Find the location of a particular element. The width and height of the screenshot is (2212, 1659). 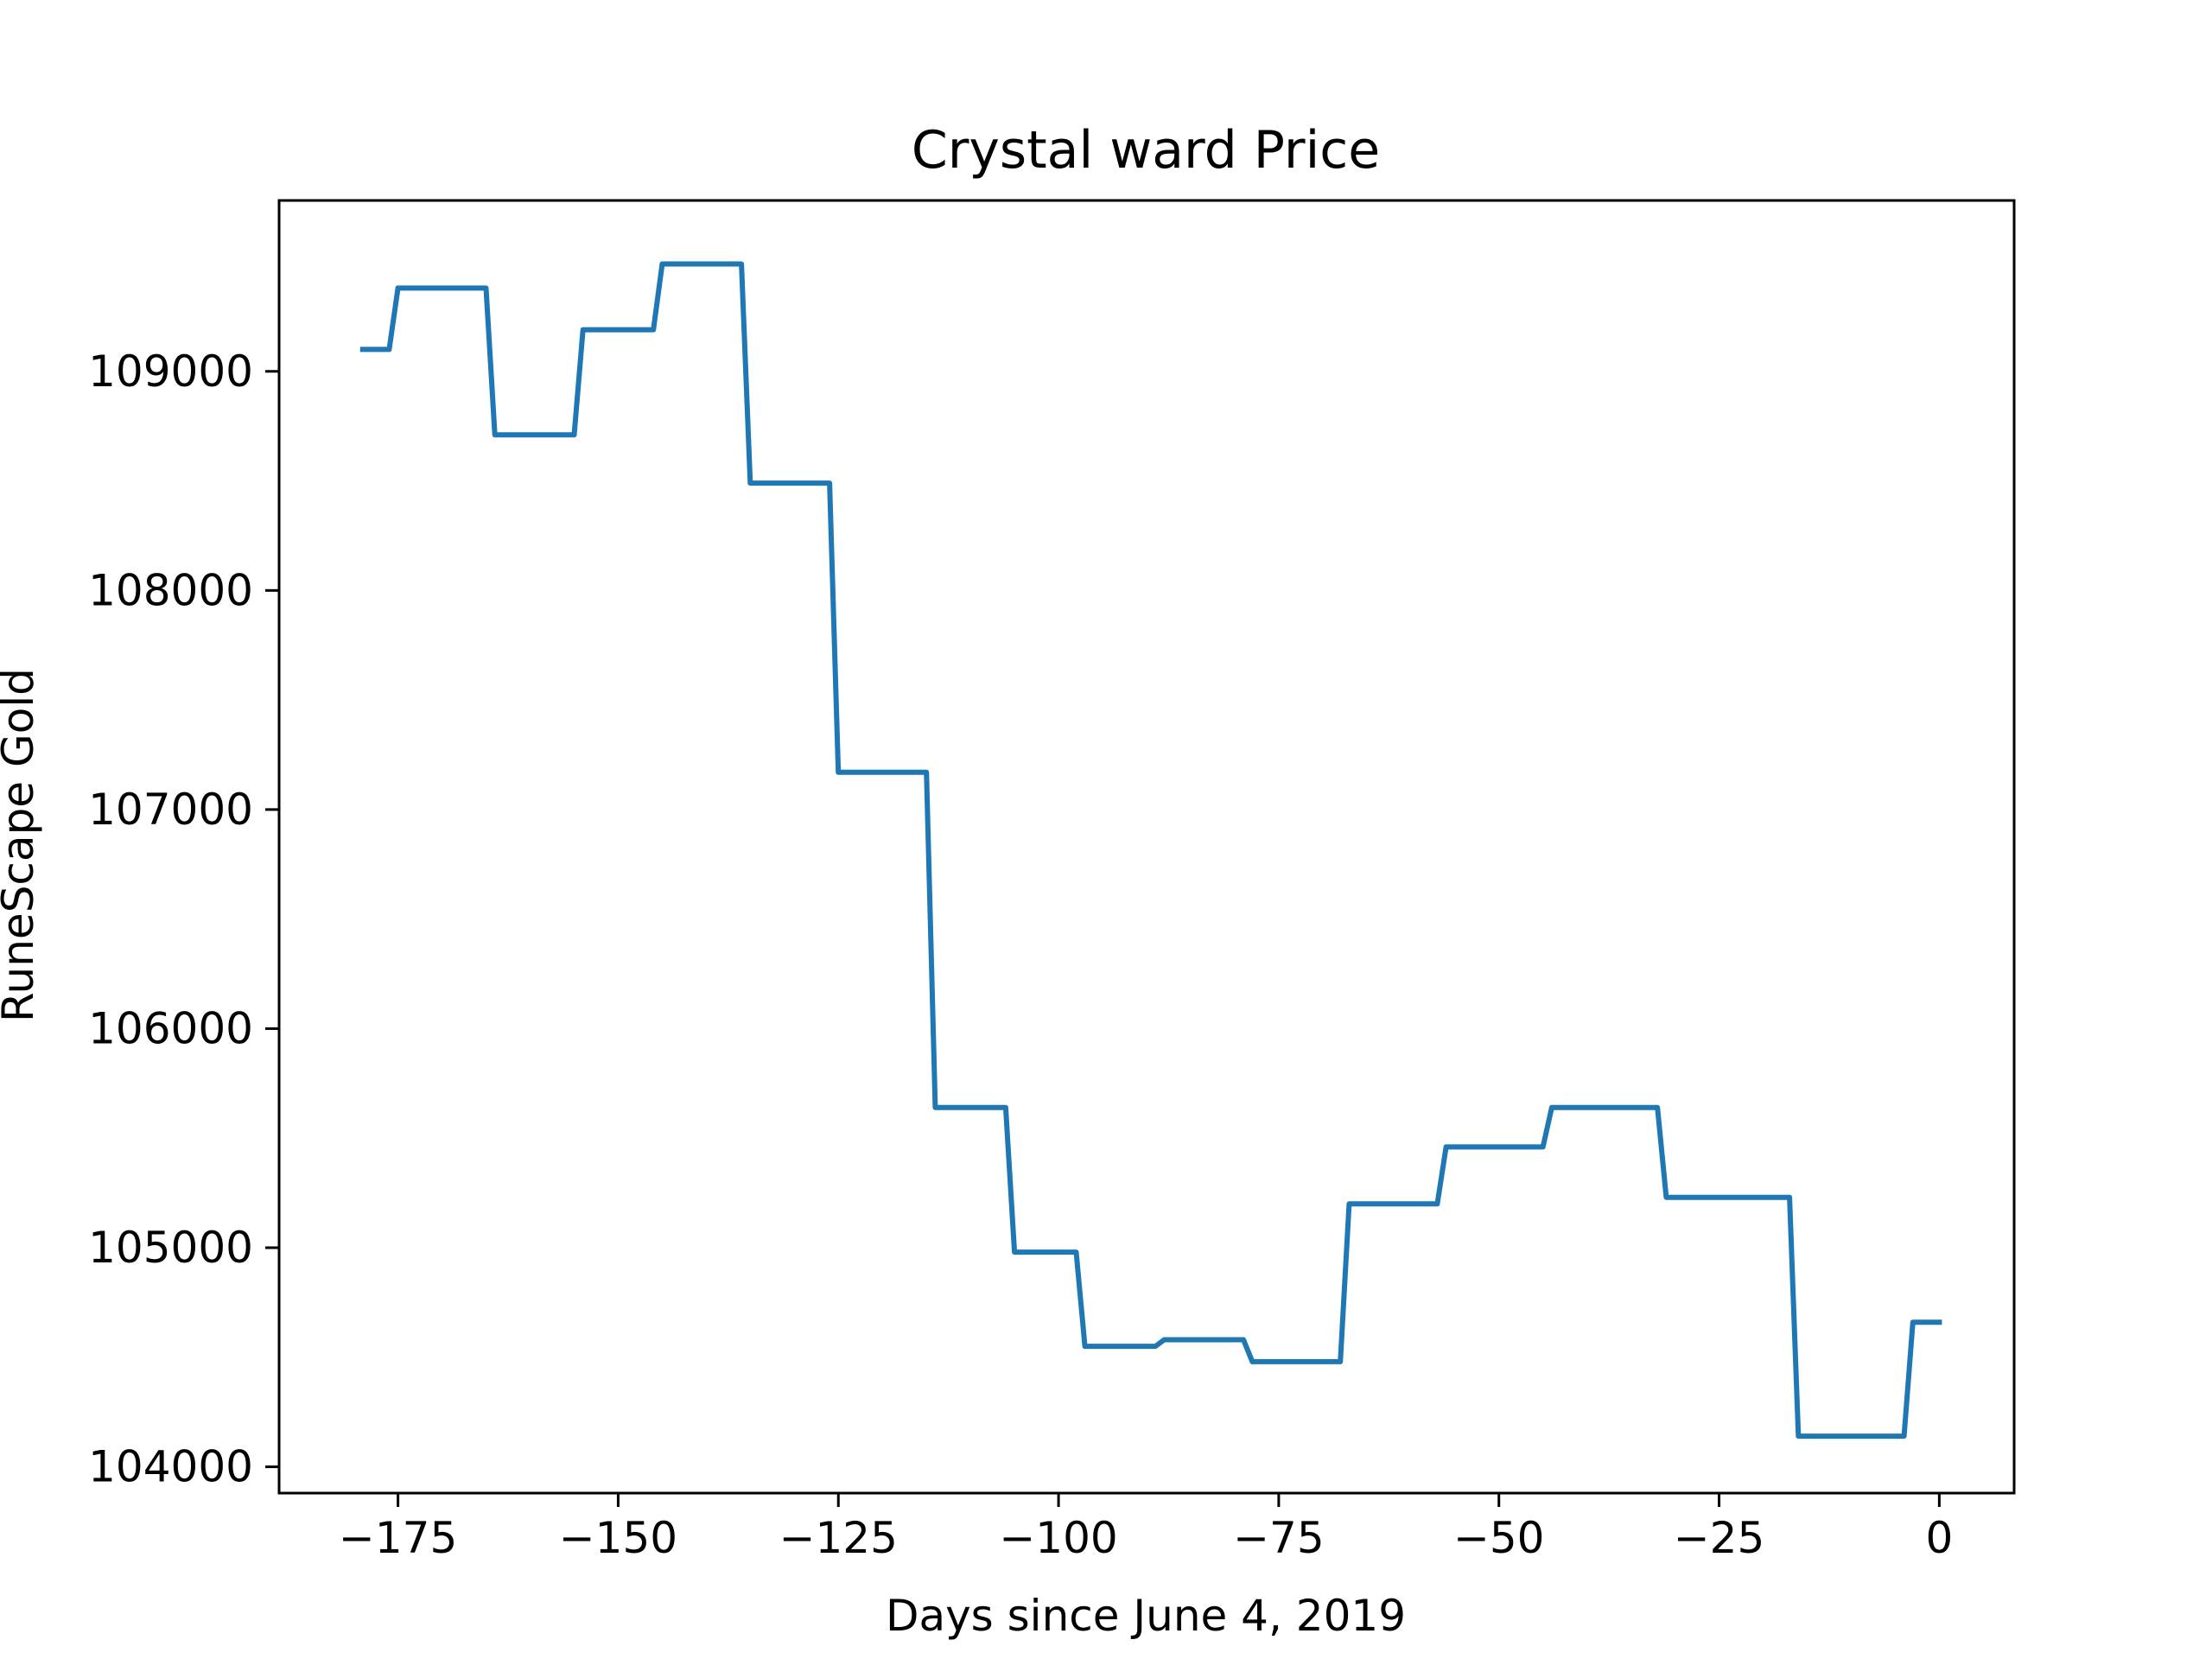

y-tick-label: 105000 is located at coordinates (170, 1248).